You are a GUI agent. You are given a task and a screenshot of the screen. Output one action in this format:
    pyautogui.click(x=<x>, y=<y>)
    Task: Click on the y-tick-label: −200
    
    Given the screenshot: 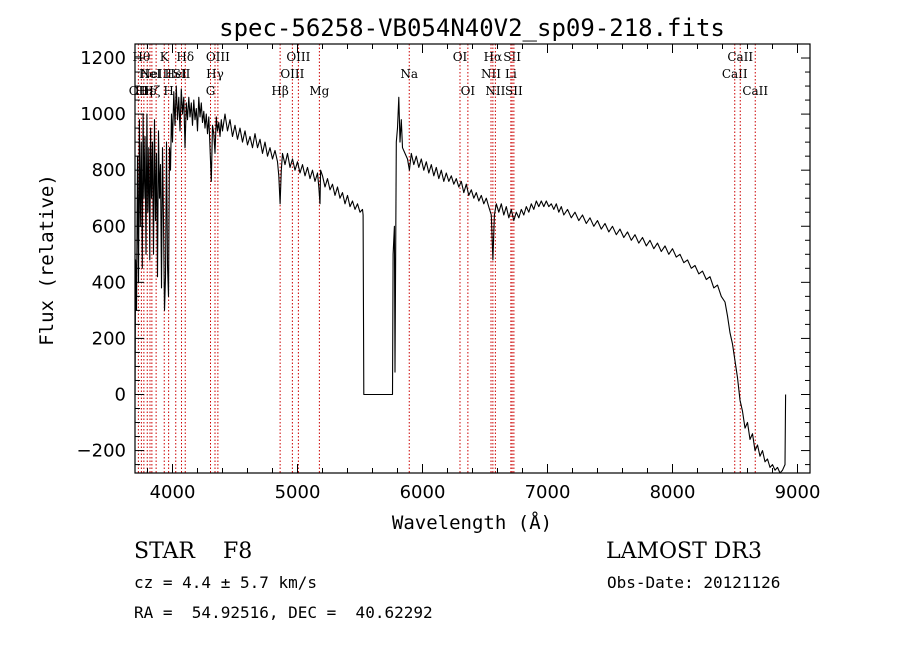 What is the action you would take?
    pyautogui.click(x=101, y=451)
    